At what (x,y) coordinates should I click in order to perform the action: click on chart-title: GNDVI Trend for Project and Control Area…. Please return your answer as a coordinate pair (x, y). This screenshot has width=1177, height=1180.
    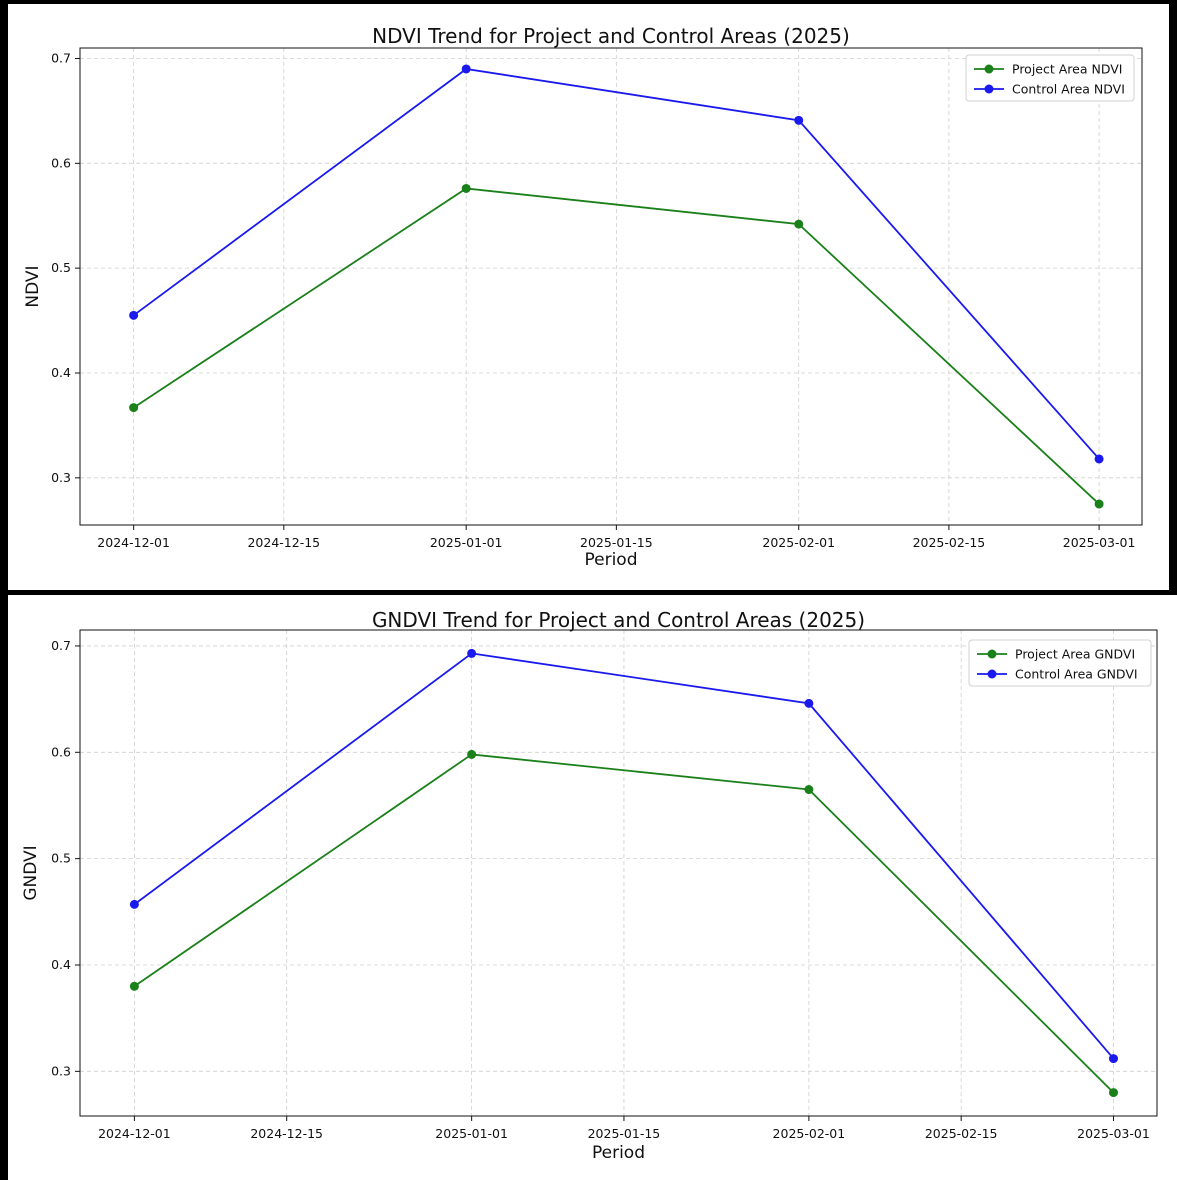
    Looking at the image, I should click on (618, 620).